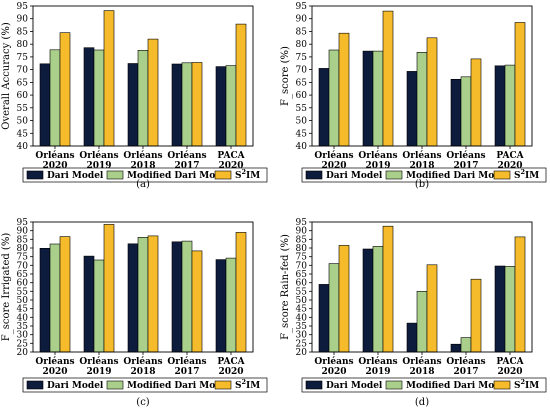 The height and width of the screenshot is (416, 550). What do you see at coordinates (286, 76) in the screenshot?
I see `y-axis-label: F_score (%)` at bounding box center [286, 76].